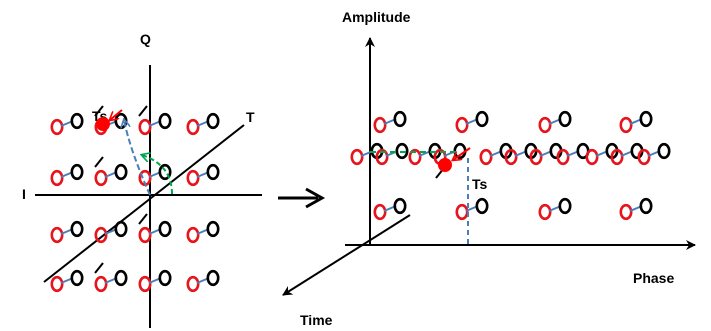 This screenshot has width=711, height=331. I want to click on phase-angle-arc, so click(157, 175).